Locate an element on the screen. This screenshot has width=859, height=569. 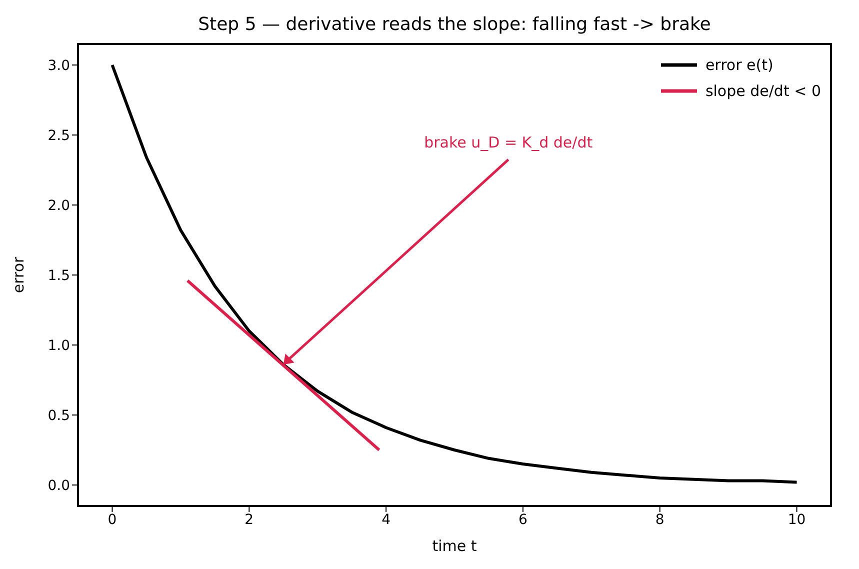
y-axis-title: error is located at coordinates (18, 275).